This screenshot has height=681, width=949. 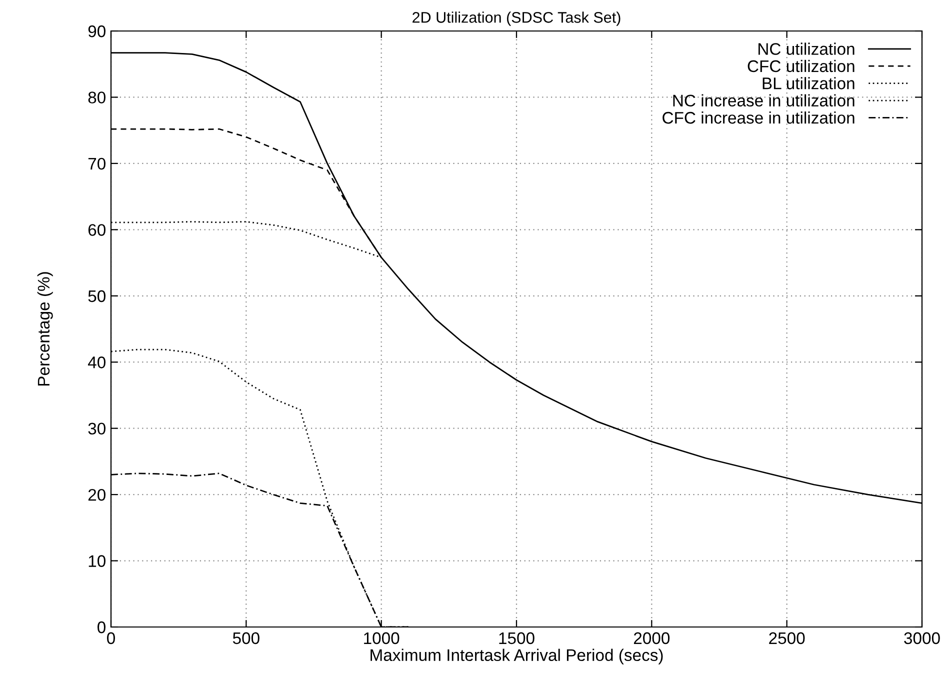 What do you see at coordinates (97, 362) in the screenshot?
I see `y-tick-label: 40` at bounding box center [97, 362].